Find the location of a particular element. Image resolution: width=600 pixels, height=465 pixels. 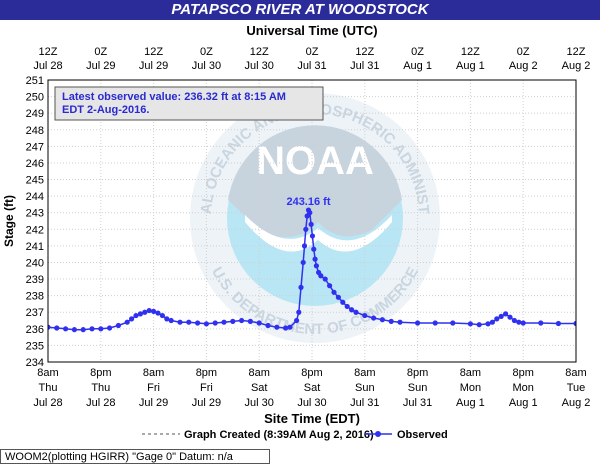

watermark-bird is located at coordinates (318, 233).